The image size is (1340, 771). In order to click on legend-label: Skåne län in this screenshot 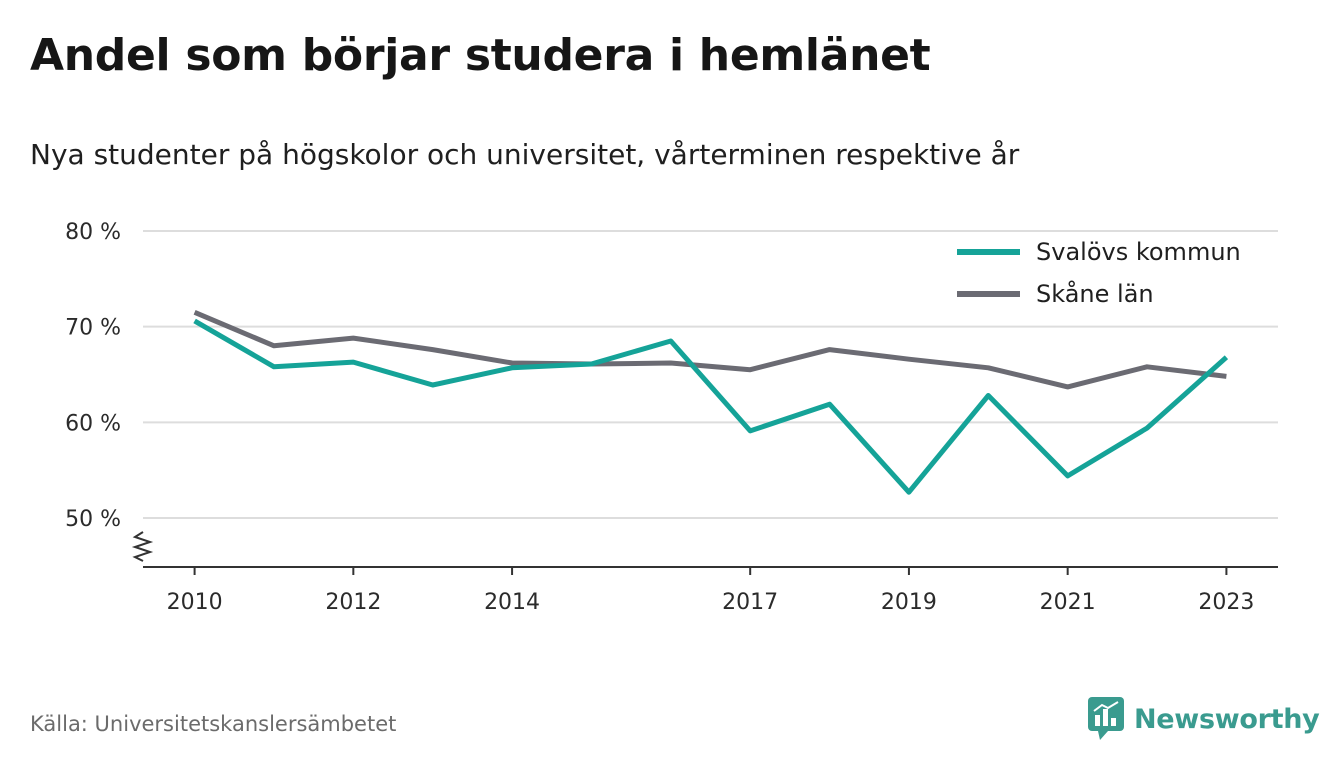, I will do `click(1095, 293)`.